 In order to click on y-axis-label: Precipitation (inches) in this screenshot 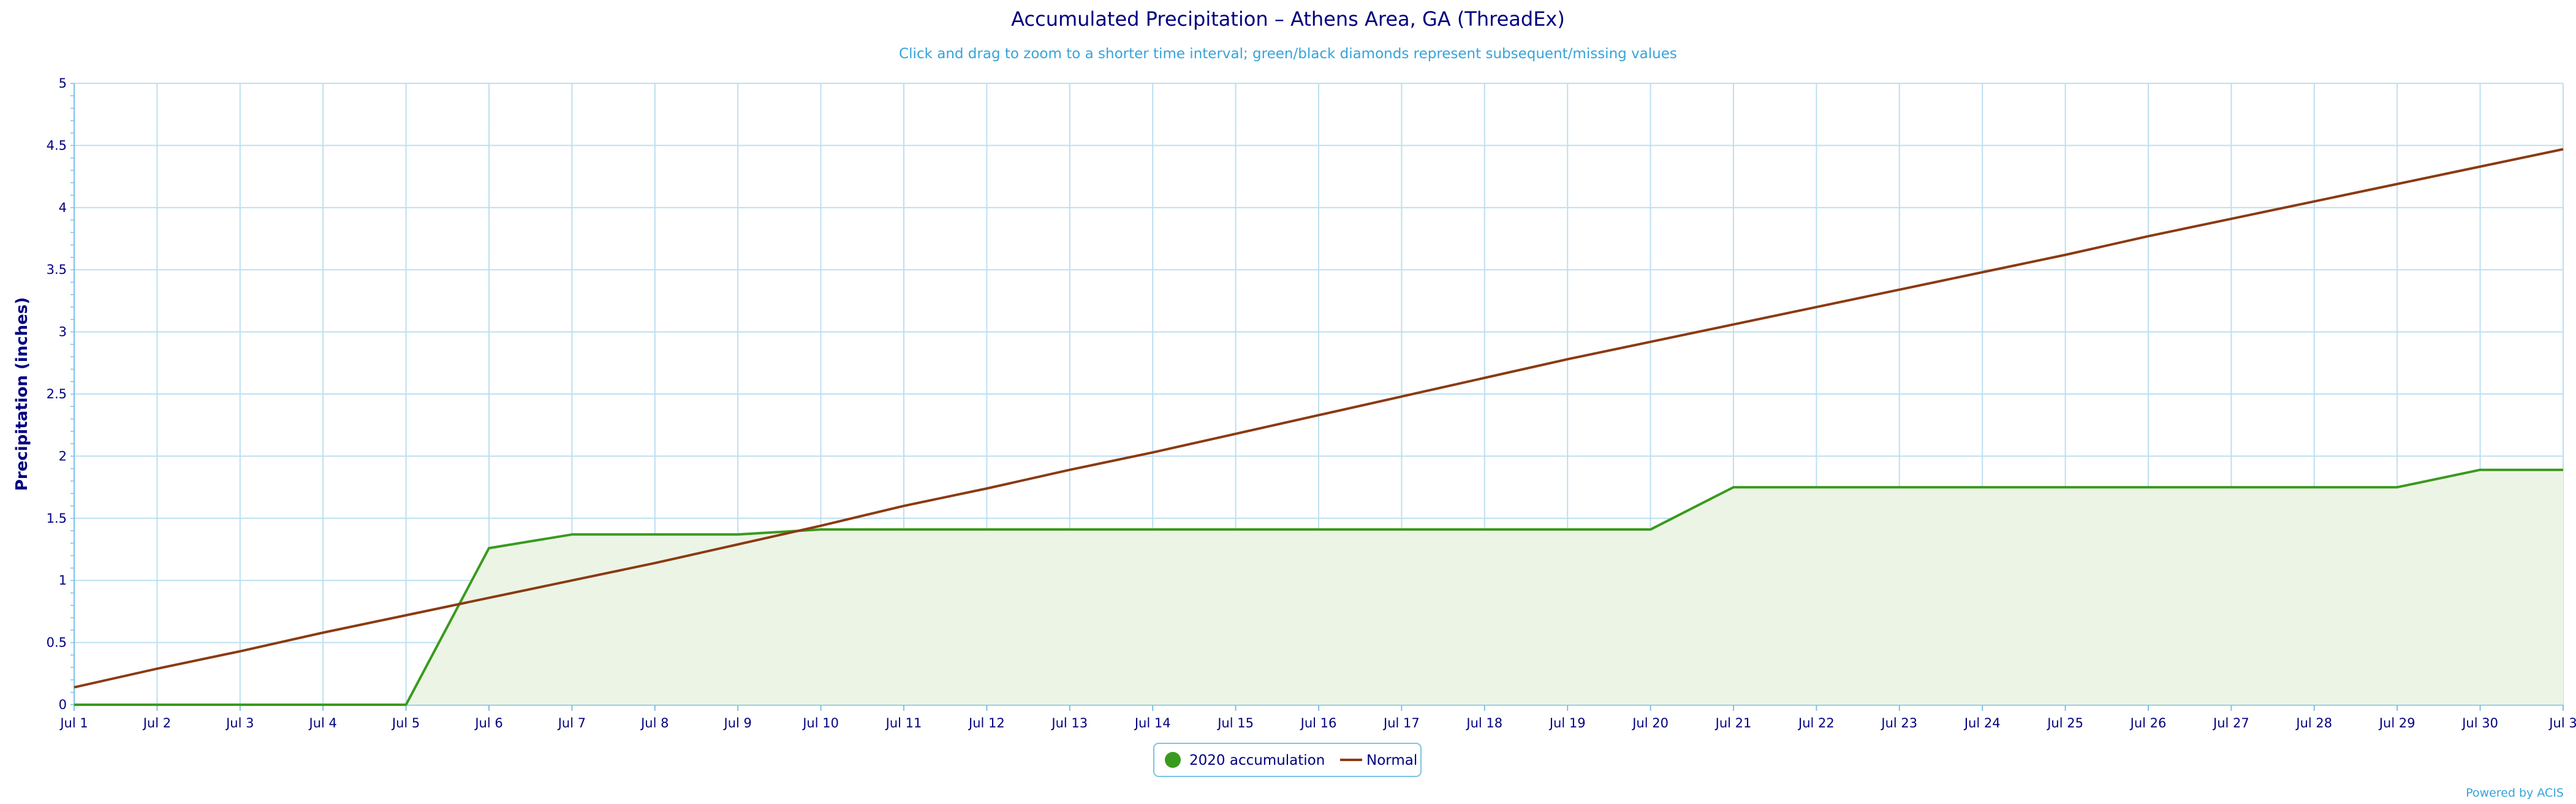, I will do `click(22, 394)`.